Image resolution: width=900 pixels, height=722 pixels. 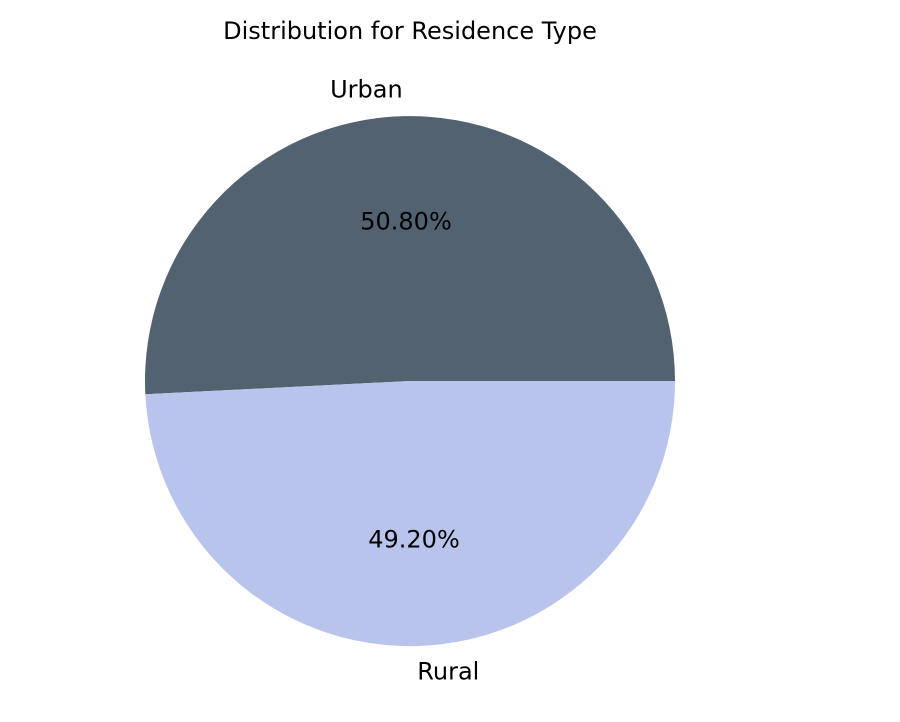 I want to click on slice-label-rural: Rural, so click(x=448, y=671).